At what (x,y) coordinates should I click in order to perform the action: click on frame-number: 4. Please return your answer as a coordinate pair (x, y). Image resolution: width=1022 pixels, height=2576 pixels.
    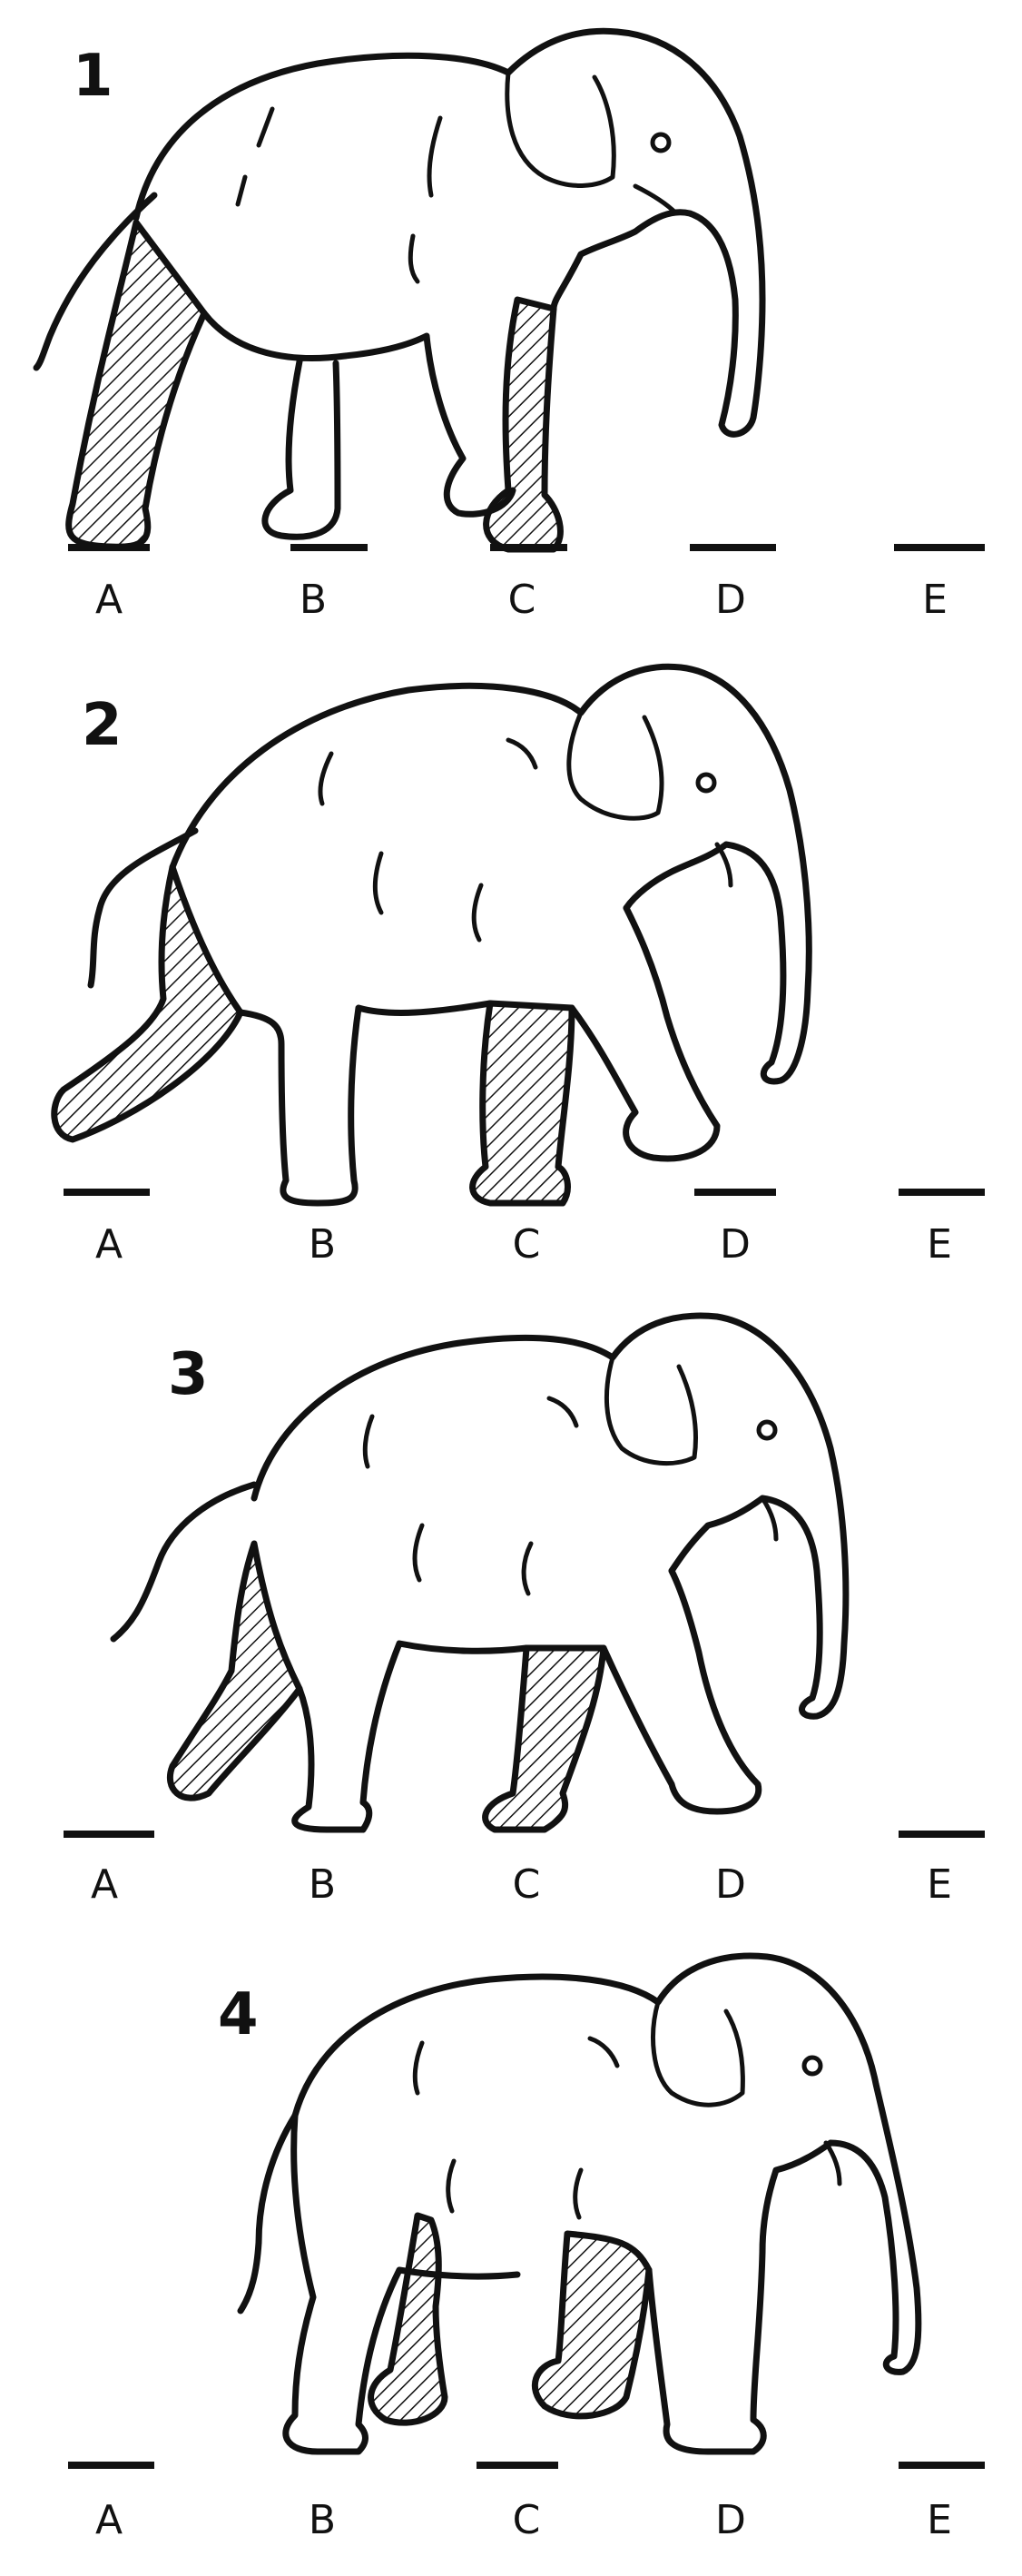
    Looking at the image, I should click on (238, 2014).